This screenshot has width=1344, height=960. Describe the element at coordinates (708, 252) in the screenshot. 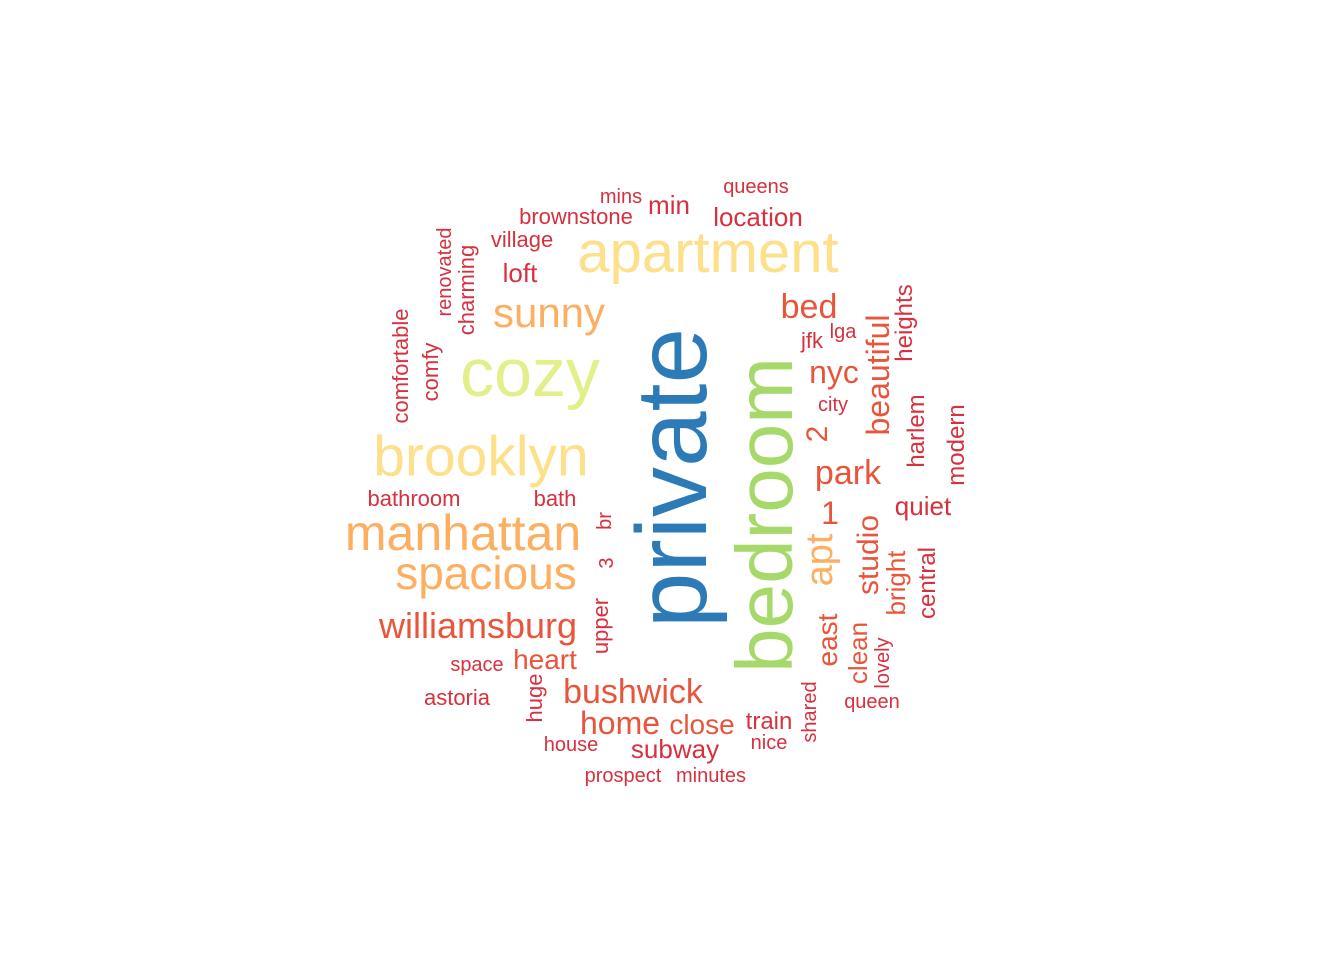

I see `word-apartment: apartment` at that location.